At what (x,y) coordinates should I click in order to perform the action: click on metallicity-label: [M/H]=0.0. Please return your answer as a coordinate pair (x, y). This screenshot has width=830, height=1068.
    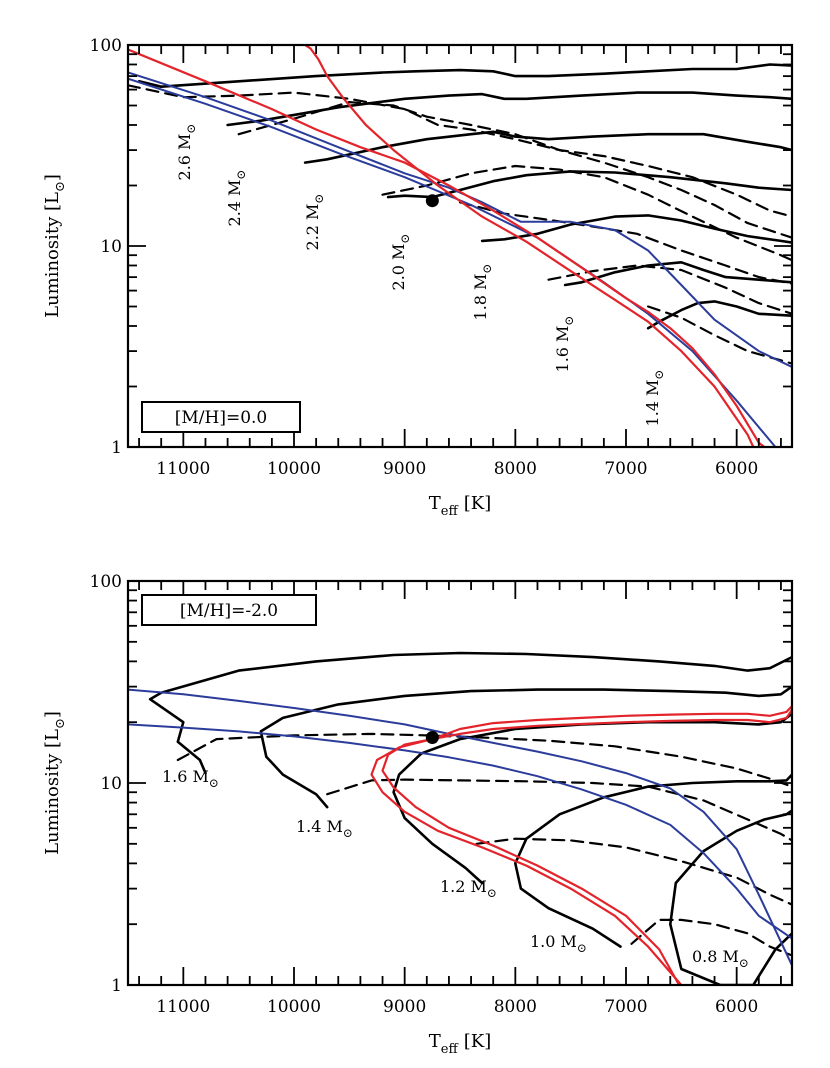
    Looking at the image, I should click on (221, 418).